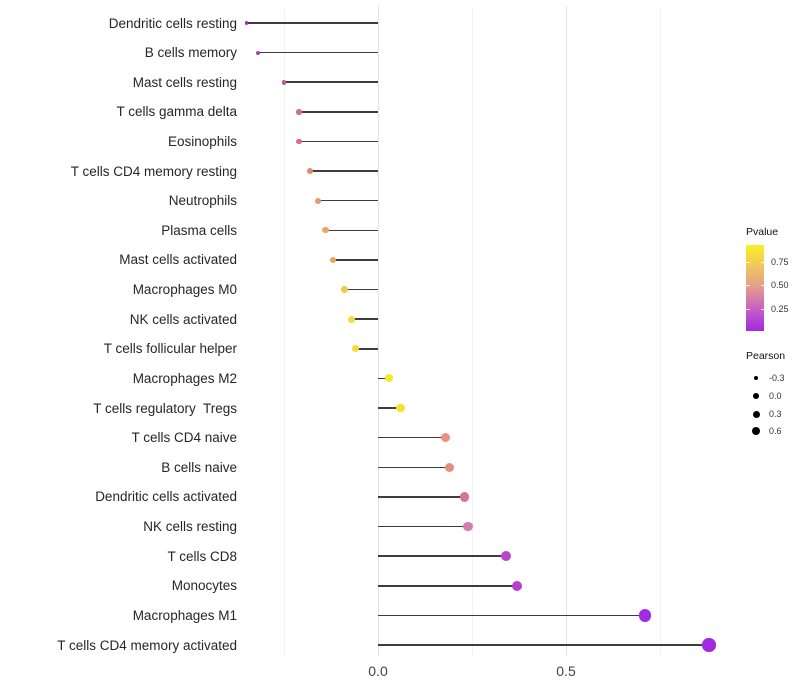 The image size is (800, 700). I want to click on category-label: Dendritic cells resting, so click(172, 23).